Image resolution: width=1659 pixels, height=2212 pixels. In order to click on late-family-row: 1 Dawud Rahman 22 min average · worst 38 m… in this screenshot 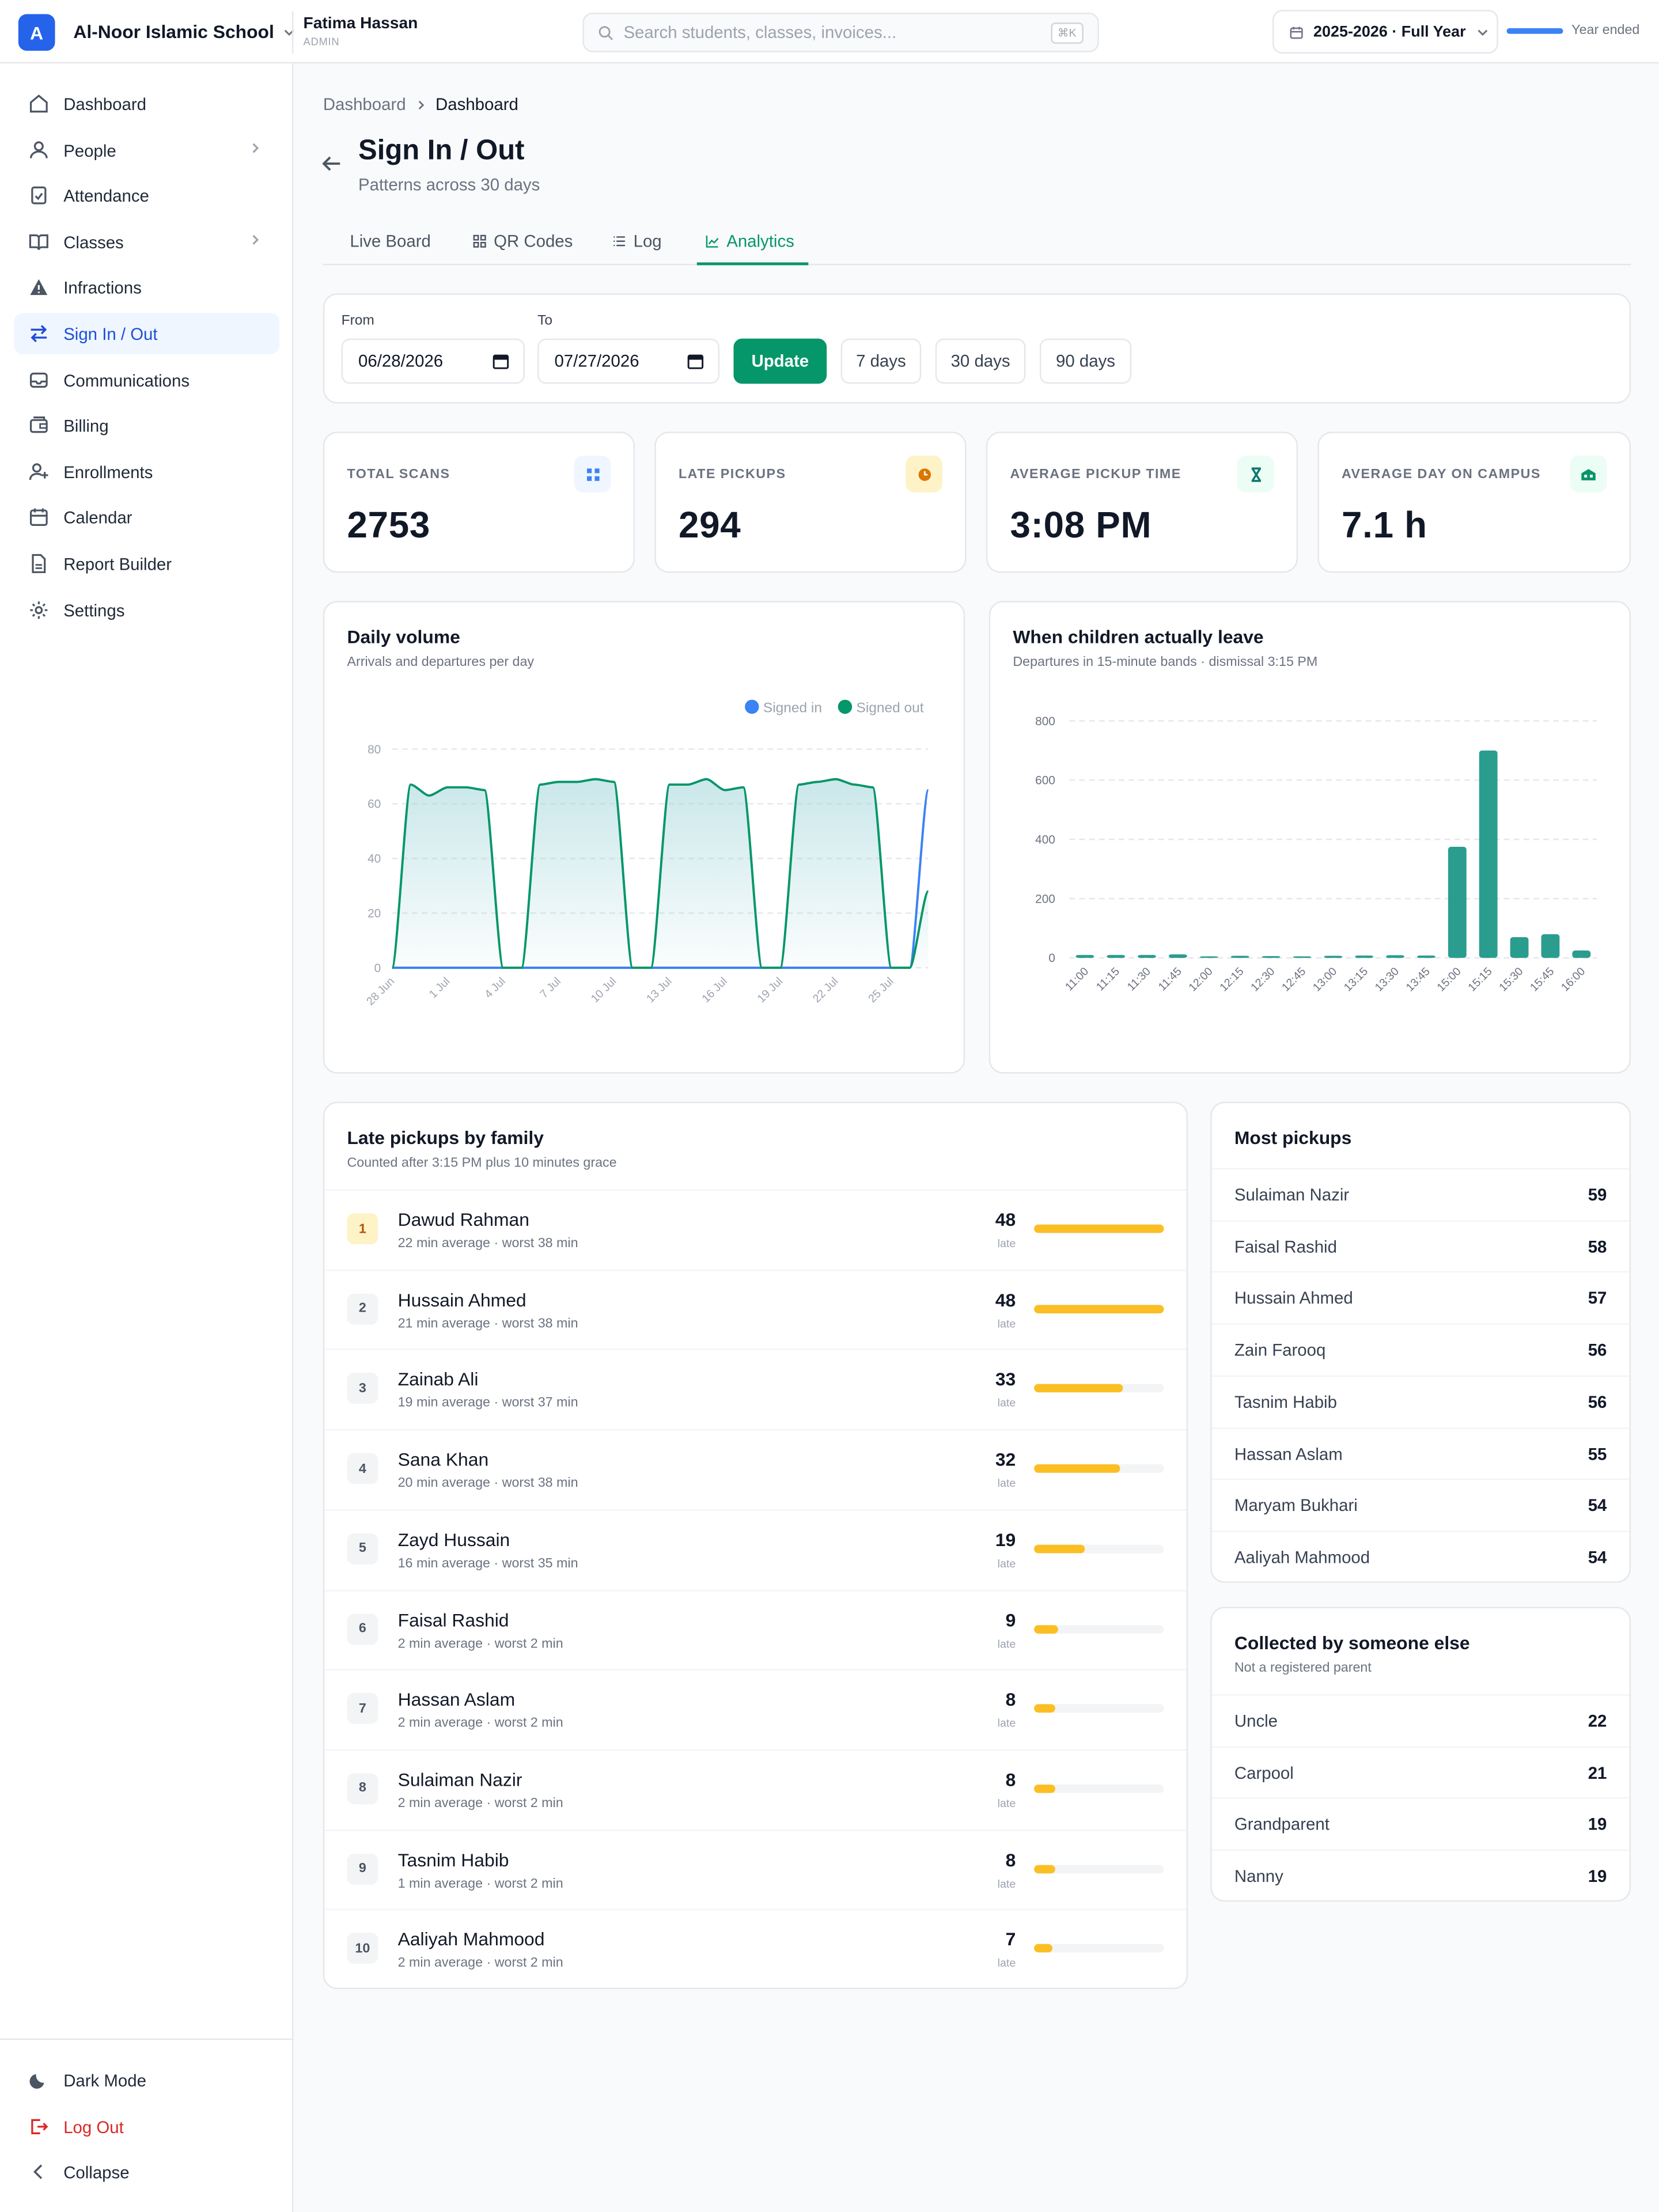, I will do `click(755, 1229)`.